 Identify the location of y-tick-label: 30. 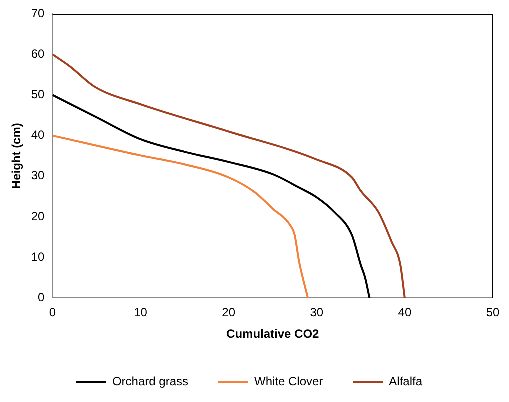
(38, 175).